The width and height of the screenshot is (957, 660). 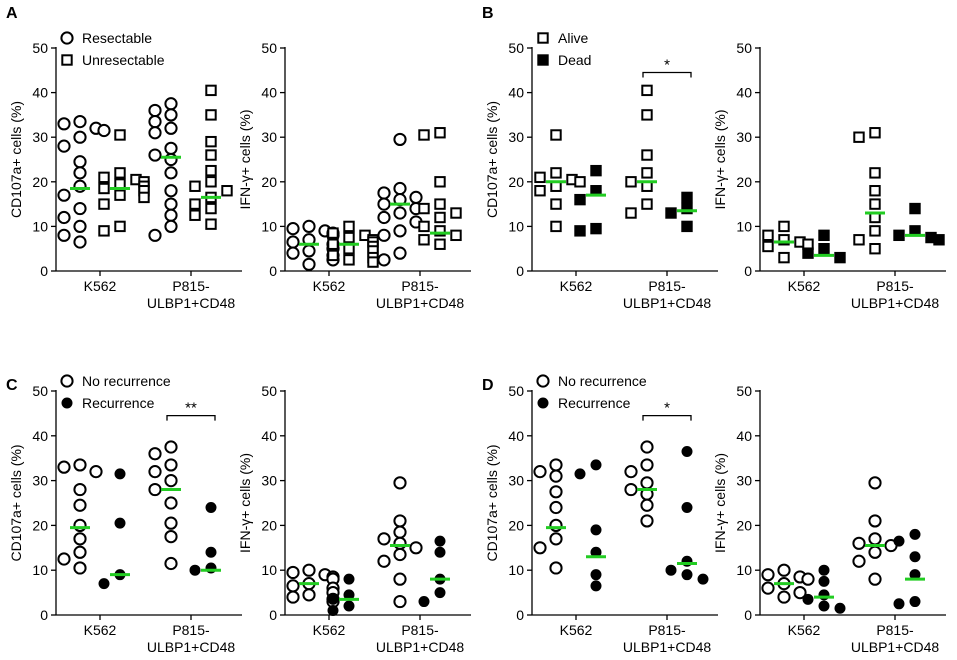 What do you see at coordinates (123, 60) in the screenshot?
I see `legend-label: Unresectable` at bounding box center [123, 60].